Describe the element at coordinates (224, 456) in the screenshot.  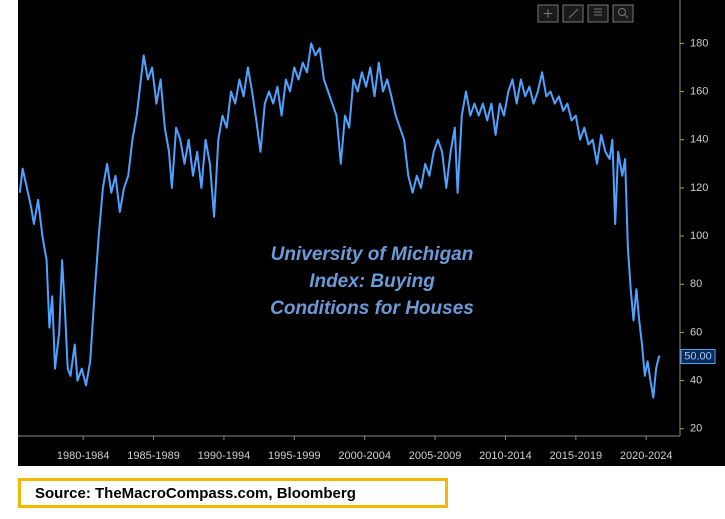
I see `x-tick-label: 1990-1994` at that location.